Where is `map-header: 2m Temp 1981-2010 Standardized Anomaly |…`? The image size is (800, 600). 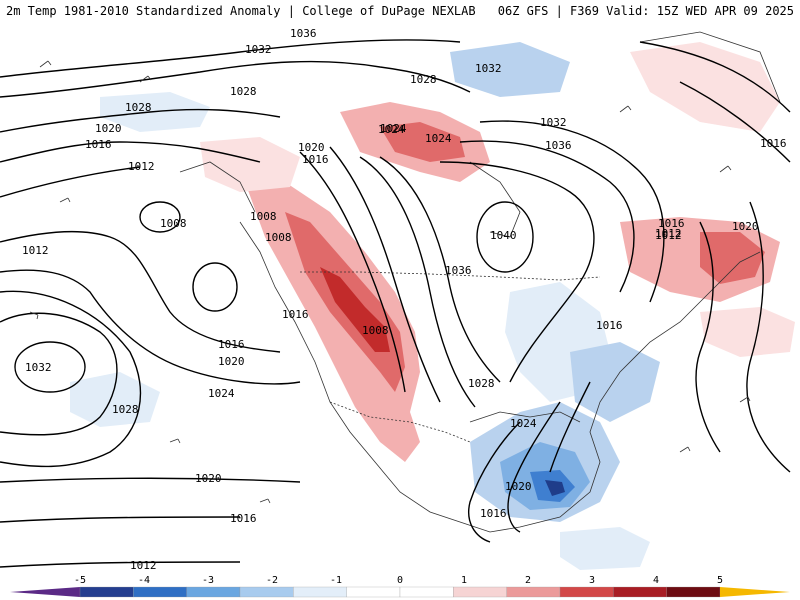 map-header: 2m Temp 1981-2010 Standardized Anomaly |… is located at coordinates (400, 11).